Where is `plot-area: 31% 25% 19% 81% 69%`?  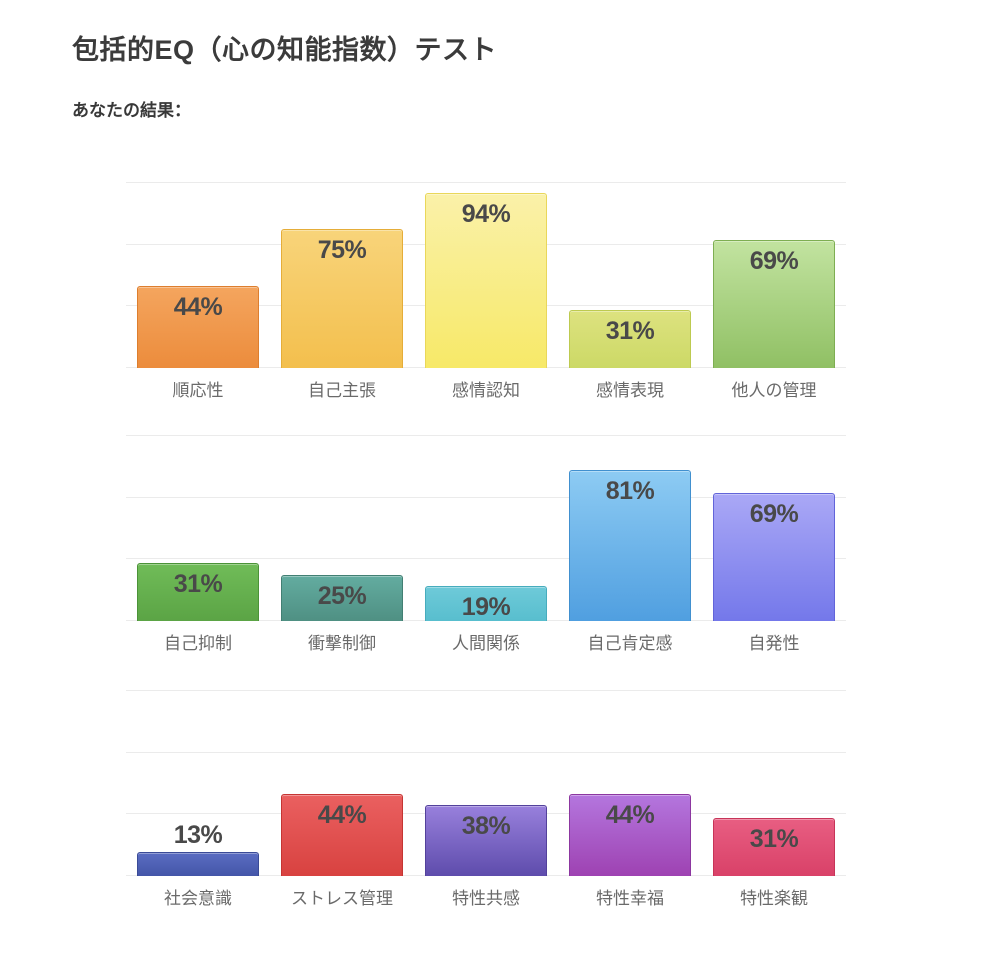
plot-area: 31% 25% 19% 81% 69% is located at coordinates (486, 528).